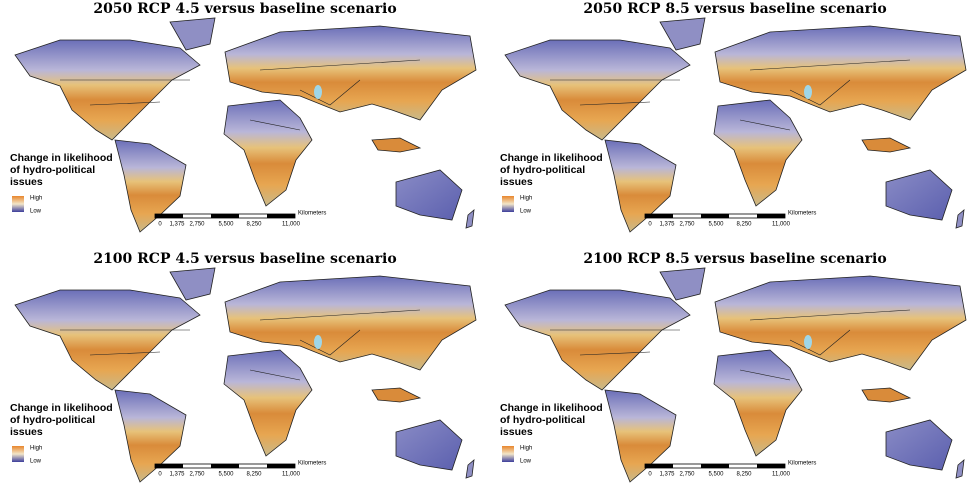  I want to click on panel-title: 2050 RCP 4.5 versus baseline scenario, so click(244, 9).